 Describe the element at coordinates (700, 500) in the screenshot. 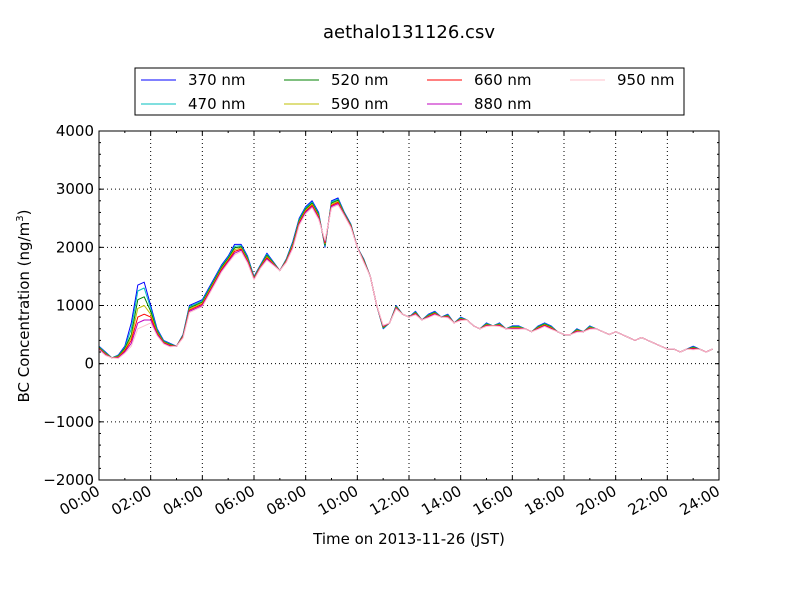

I see `x-tick-label: 24:00` at that location.